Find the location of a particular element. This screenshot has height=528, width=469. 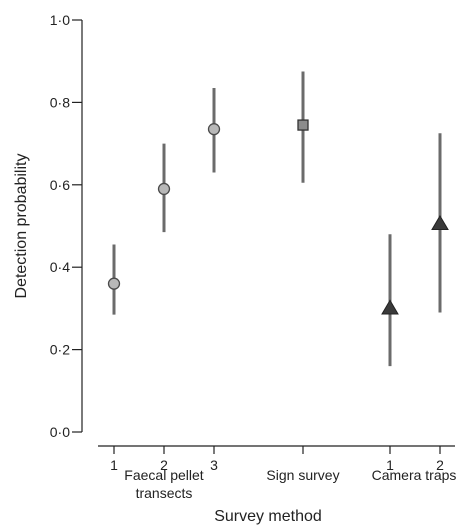

y-tick-label: 0·0 is located at coordinates (60, 432).